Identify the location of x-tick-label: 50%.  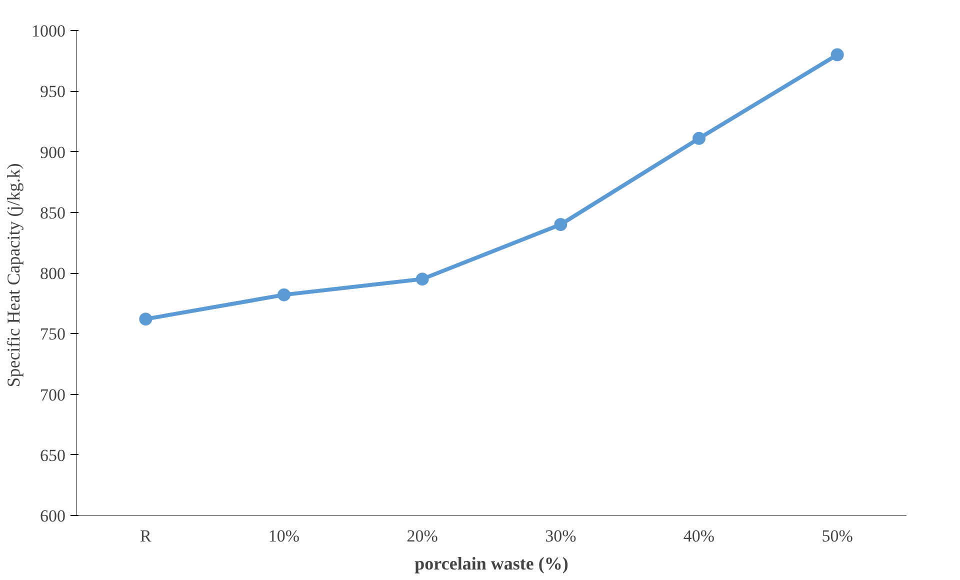
(837, 536).